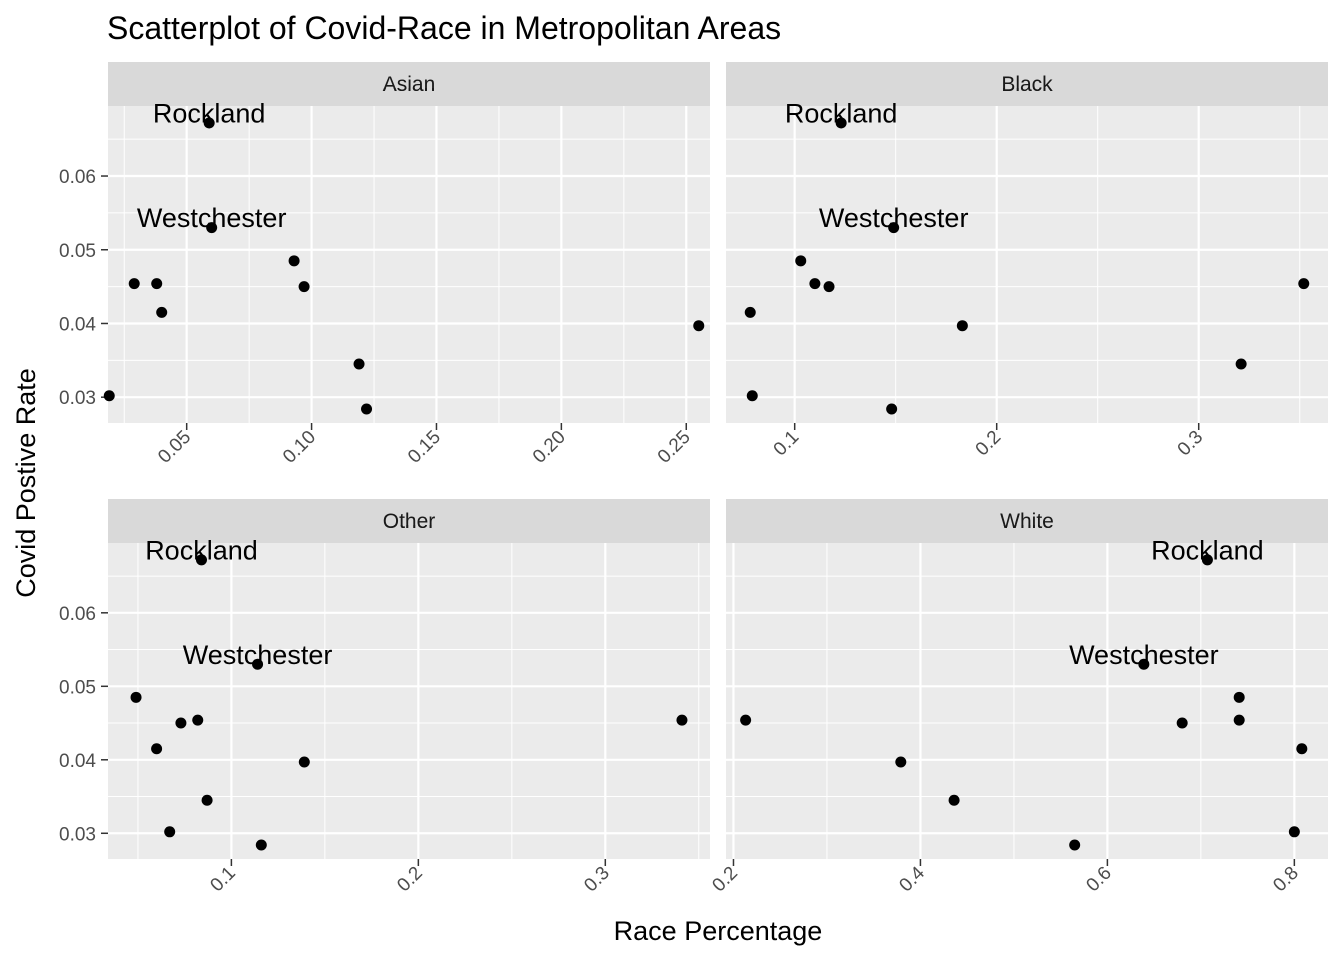 The width and height of the screenshot is (1344, 960). I want to click on x-tick-label: 0.10, so click(299, 447).